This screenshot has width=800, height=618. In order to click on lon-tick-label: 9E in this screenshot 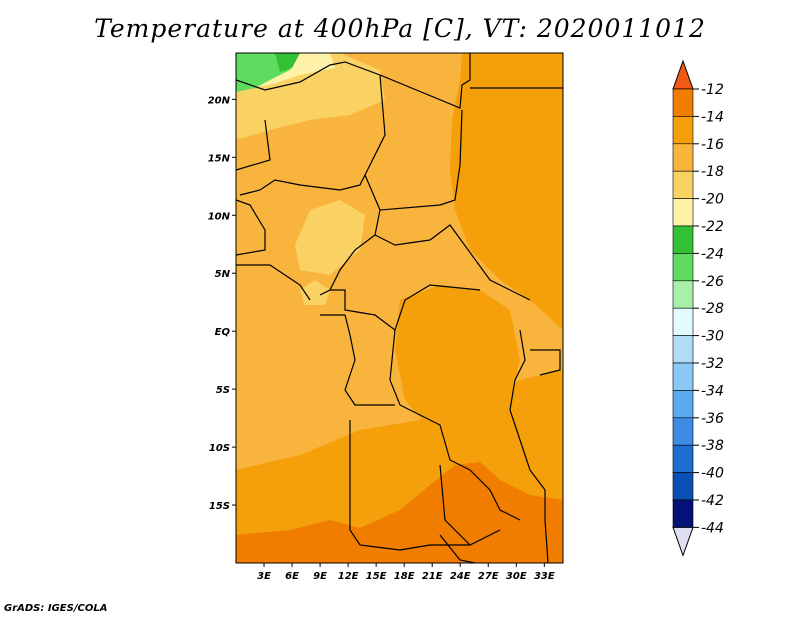, I will do `click(320, 576)`.